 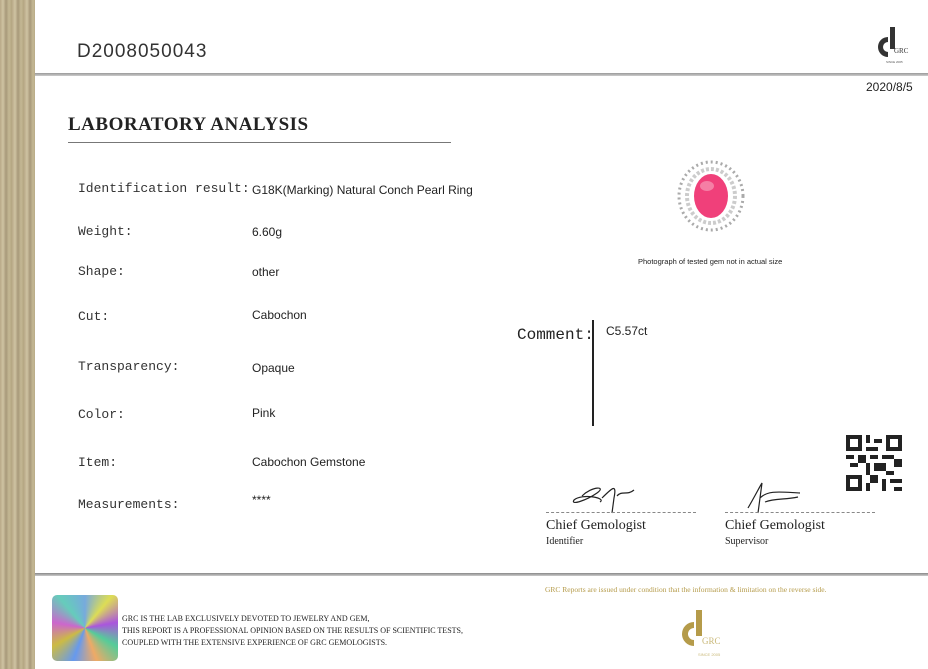 What do you see at coordinates (893, 45) in the screenshot?
I see `grc-logo-top: GRC SINCE 2005` at bounding box center [893, 45].